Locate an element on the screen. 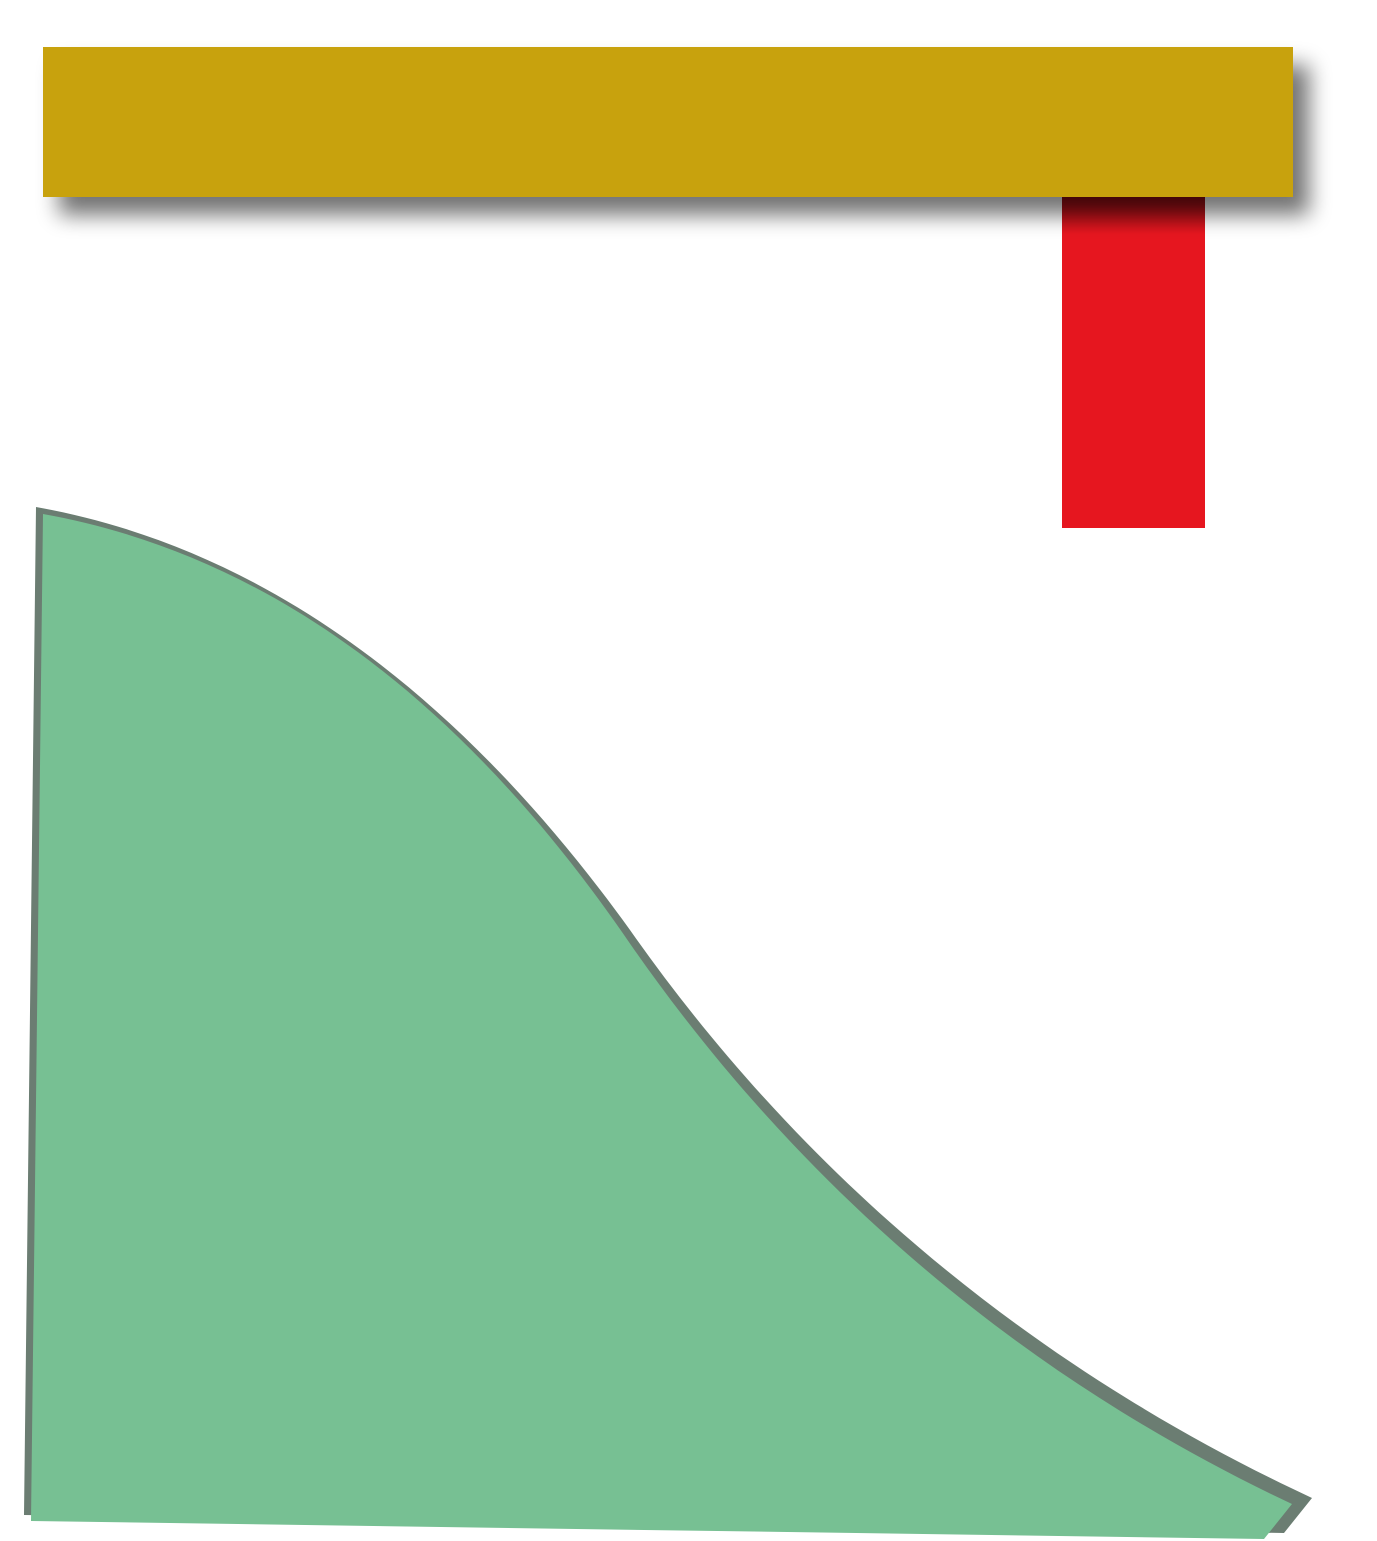 The height and width of the screenshot is (1541, 1377). hanging-post-shade is located at coordinates (1133, 359).